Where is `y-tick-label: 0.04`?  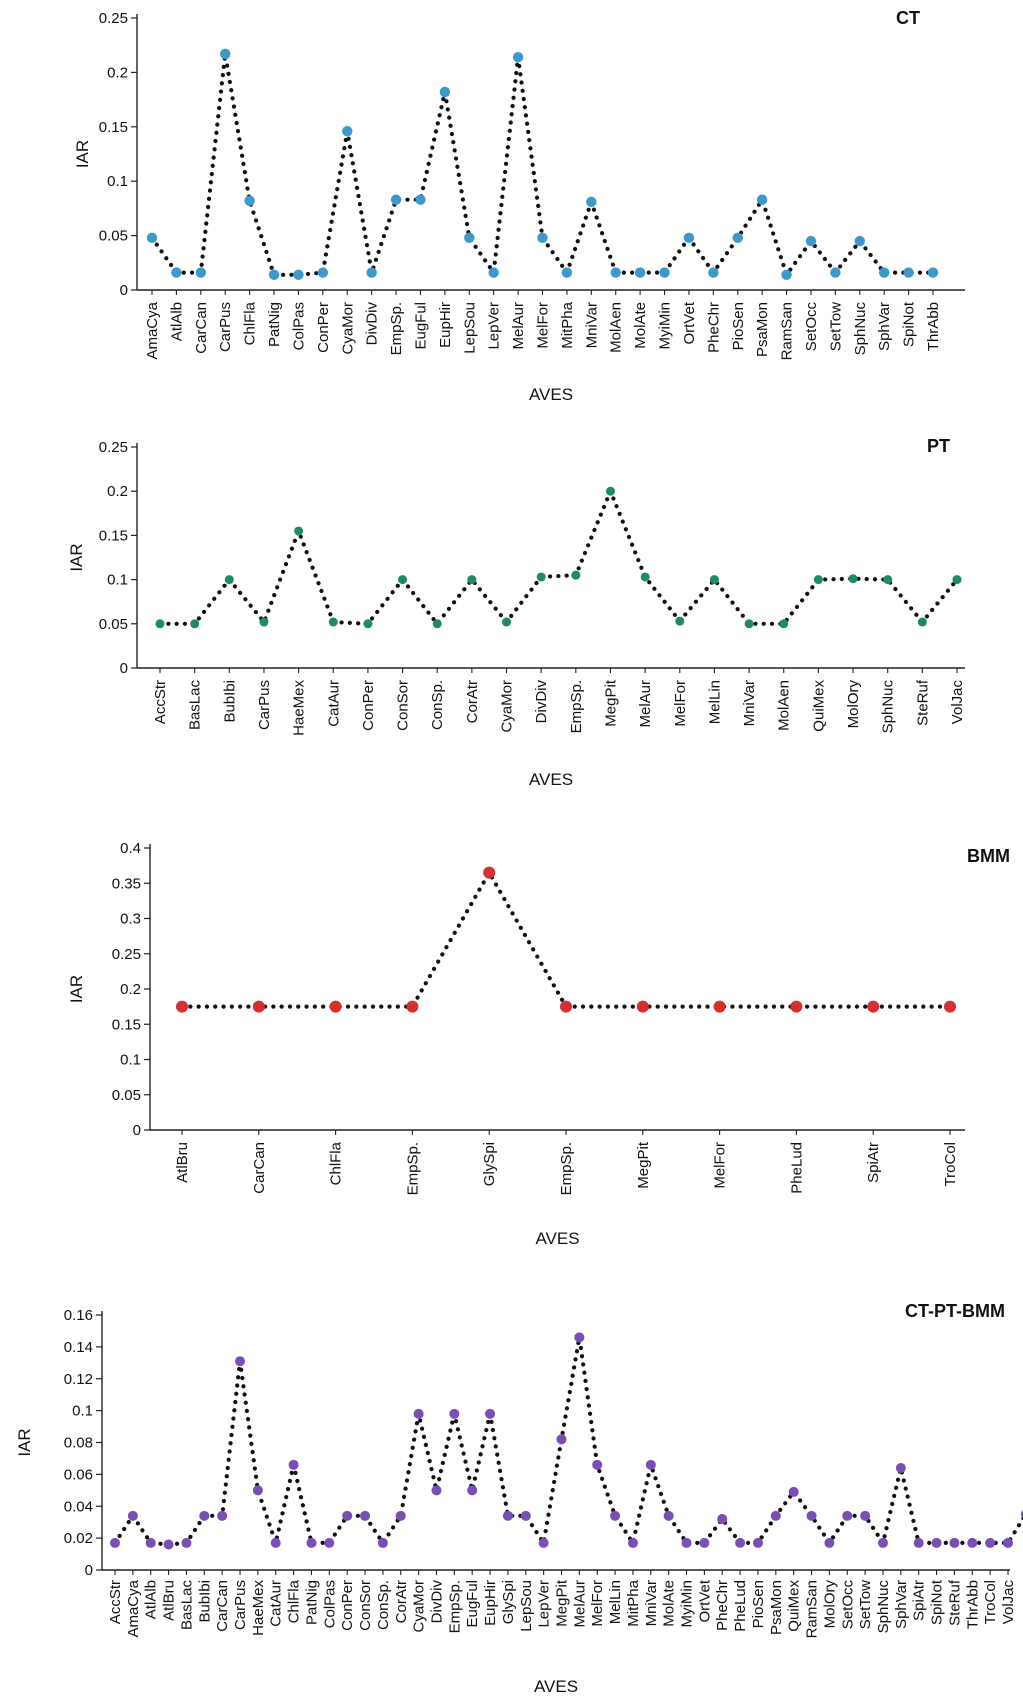 y-tick-label: 0.04 is located at coordinates (78, 1506).